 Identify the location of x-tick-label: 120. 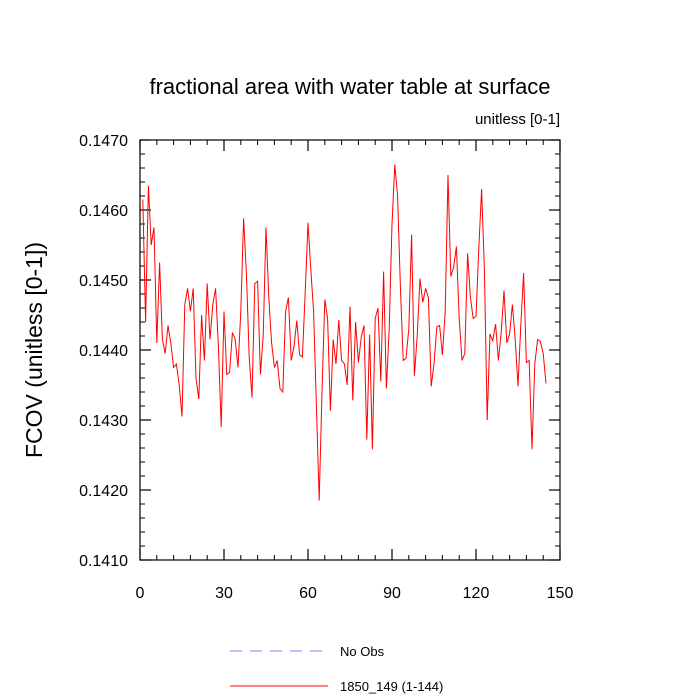
(476, 593).